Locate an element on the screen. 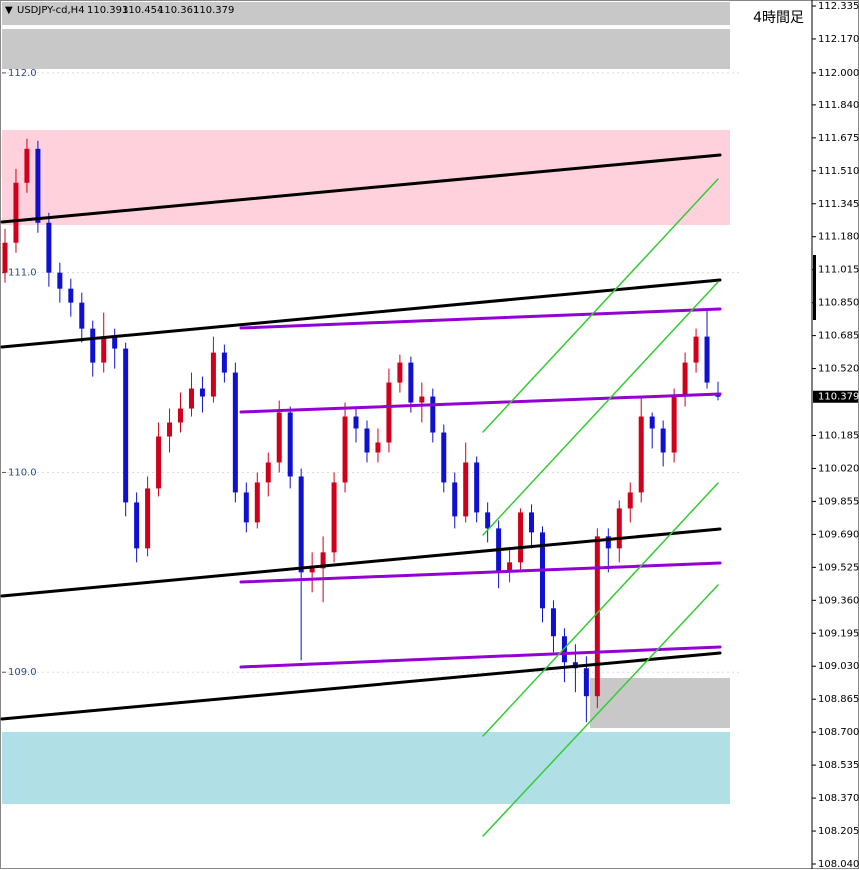 The width and height of the screenshot is (859, 870). y-tick-label: 109.690 is located at coordinates (838, 534).